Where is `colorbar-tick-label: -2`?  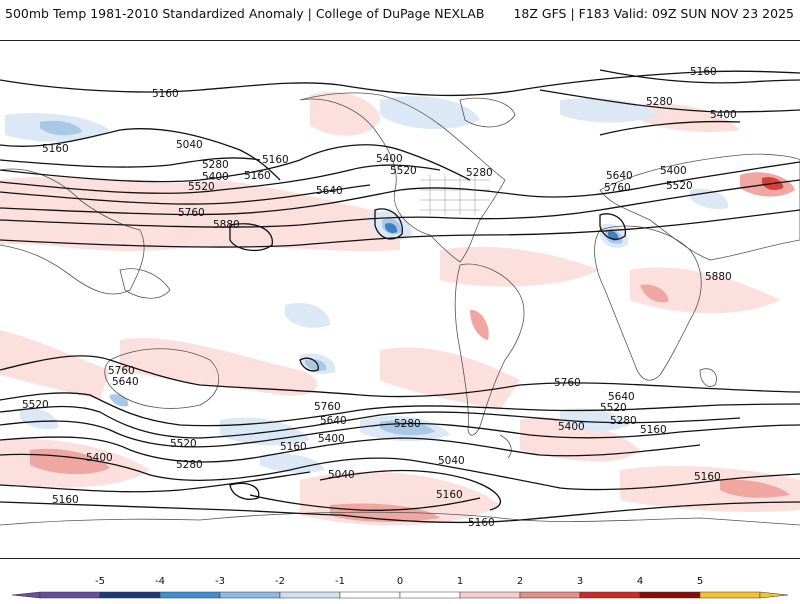 colorbar-tick-label: -2 is located at coordinates (280, 581).